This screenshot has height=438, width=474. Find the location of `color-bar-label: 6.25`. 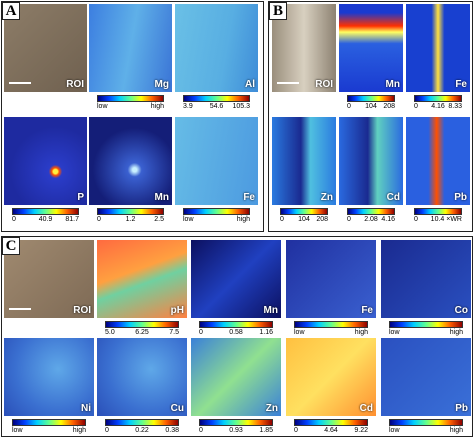

color-bar-label: 6.25 is located at coordinates (142, 332).